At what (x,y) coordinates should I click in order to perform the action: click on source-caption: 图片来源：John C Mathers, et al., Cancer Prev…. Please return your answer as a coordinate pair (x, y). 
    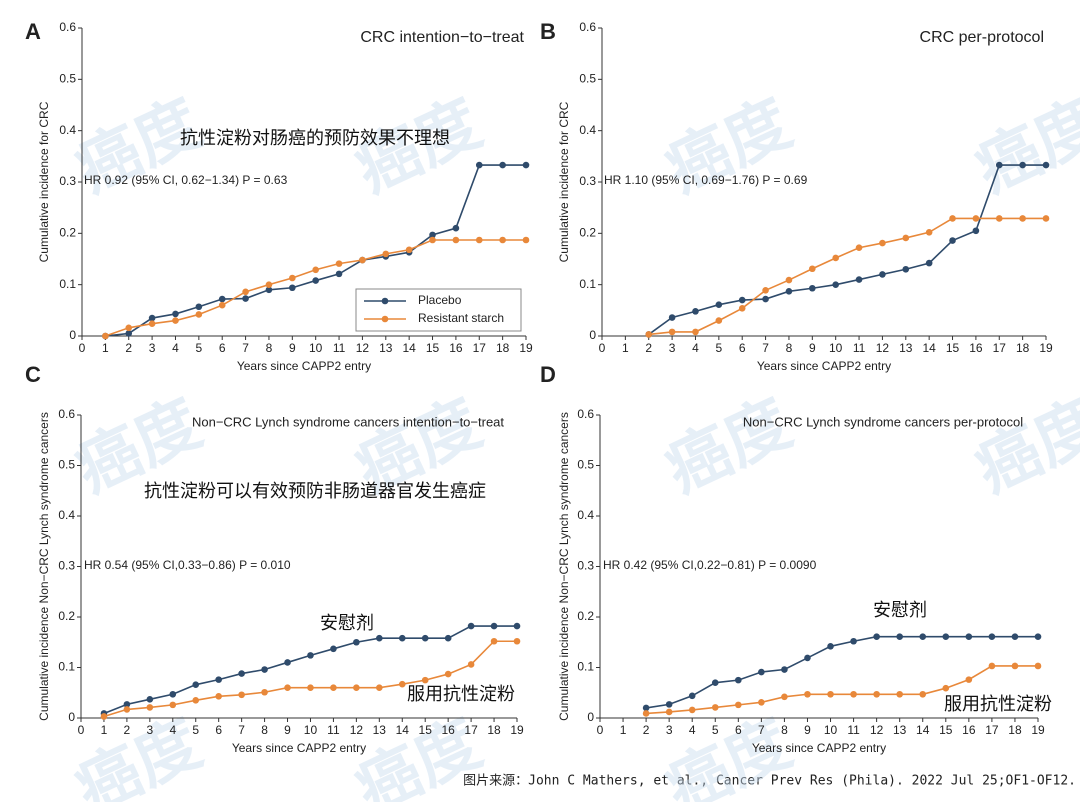
    Looking at the image, I should click on (769, 781).